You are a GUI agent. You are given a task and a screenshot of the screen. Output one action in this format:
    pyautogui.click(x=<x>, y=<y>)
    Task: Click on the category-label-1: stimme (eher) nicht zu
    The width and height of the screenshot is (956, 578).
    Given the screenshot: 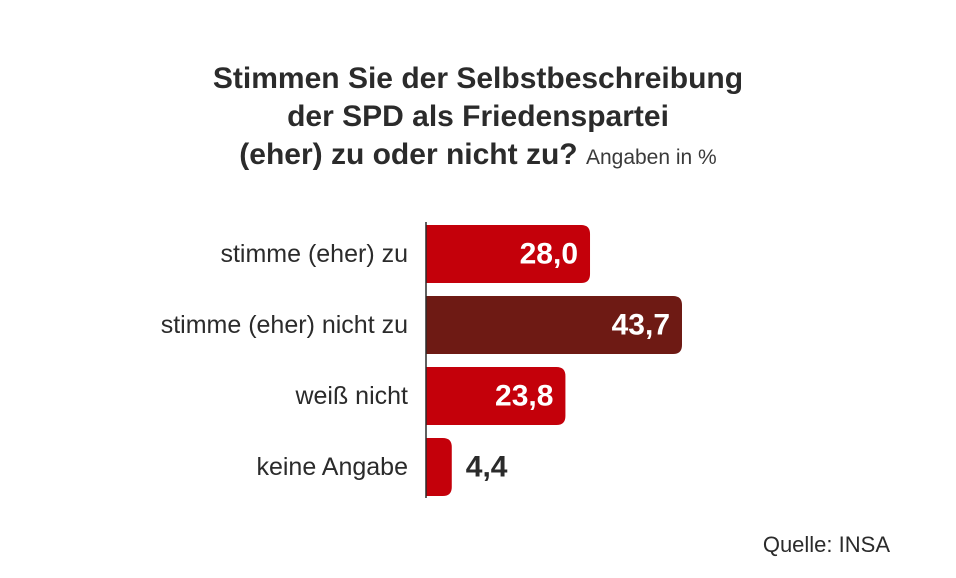 What is the action you would take?
    pyautogui.click(x=284, y=325)
    